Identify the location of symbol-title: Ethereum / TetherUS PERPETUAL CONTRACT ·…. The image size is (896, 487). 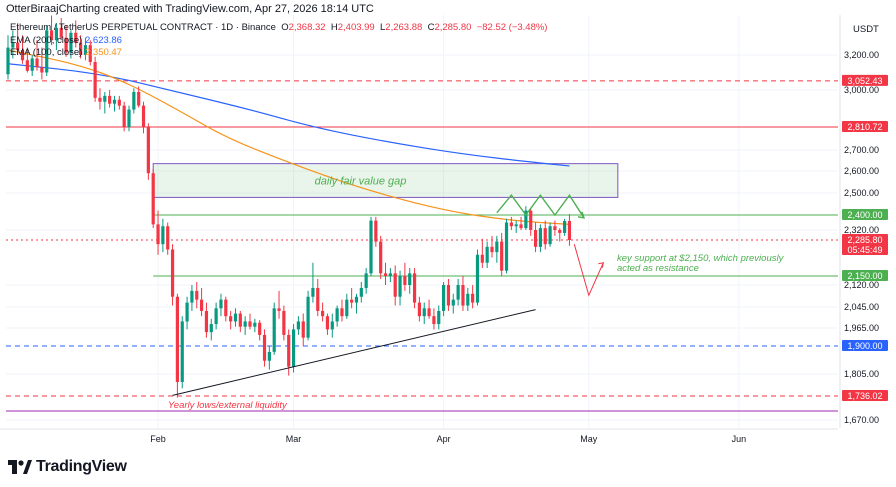
(143, 27).